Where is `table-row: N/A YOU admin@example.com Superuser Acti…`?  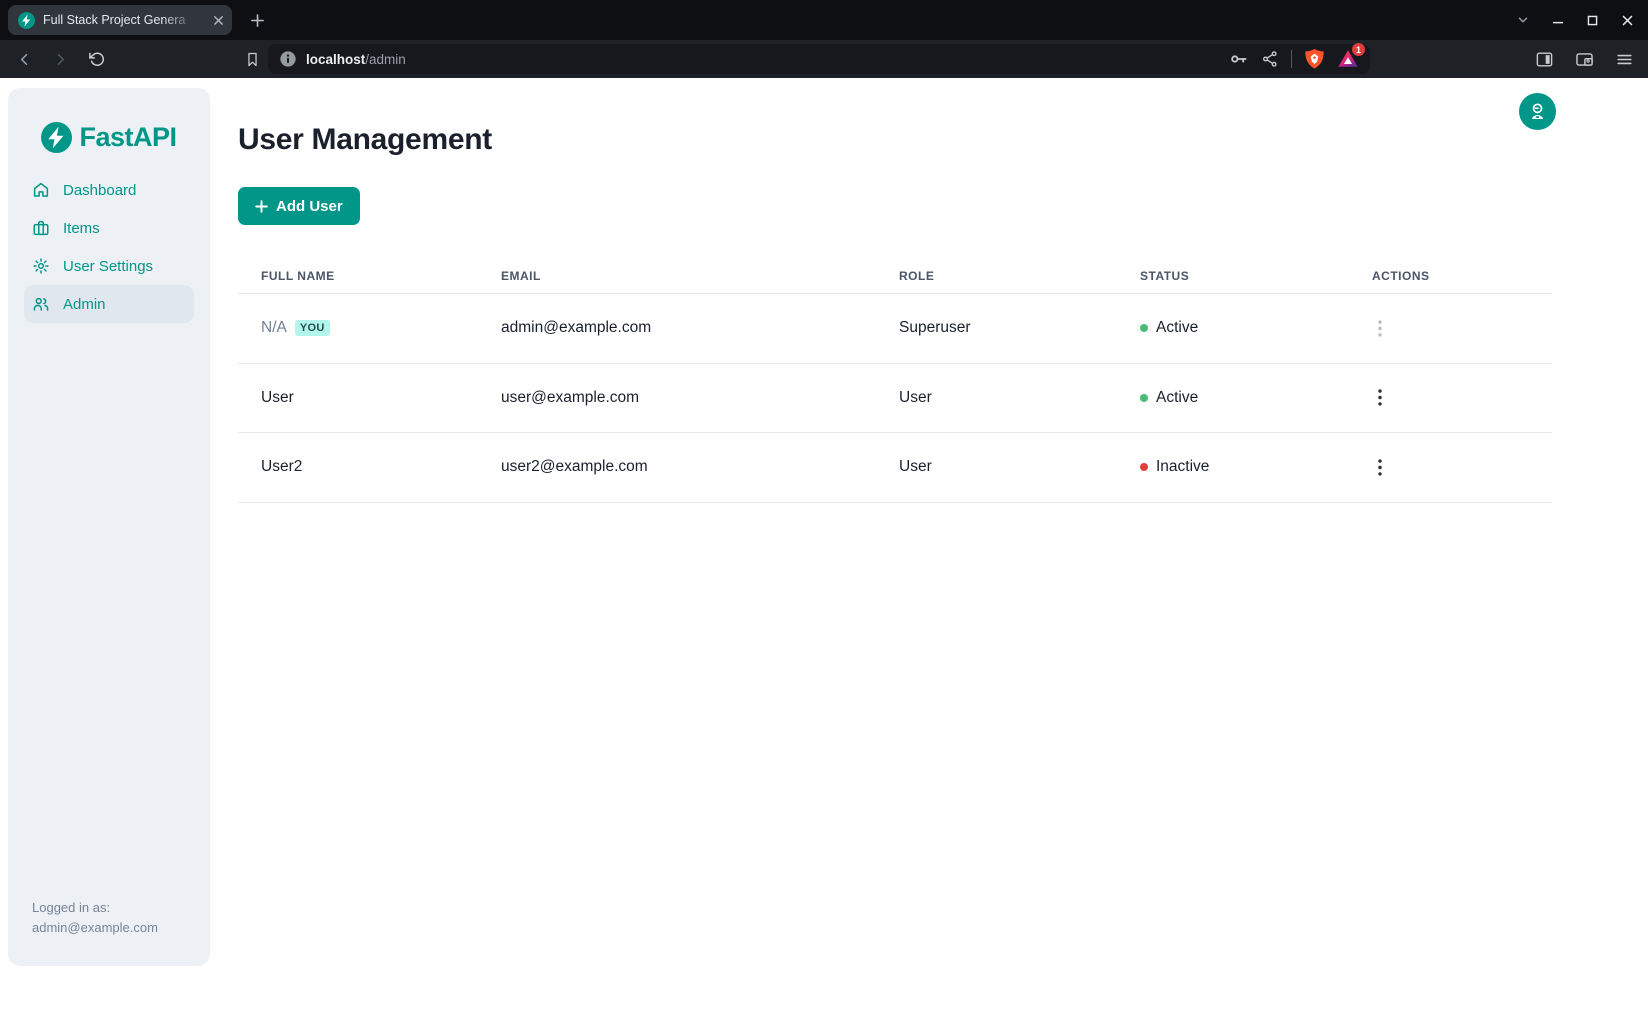 table-row: N/A YOU admin@example.com Superuser Acti… is located at coordinates (895, 329).